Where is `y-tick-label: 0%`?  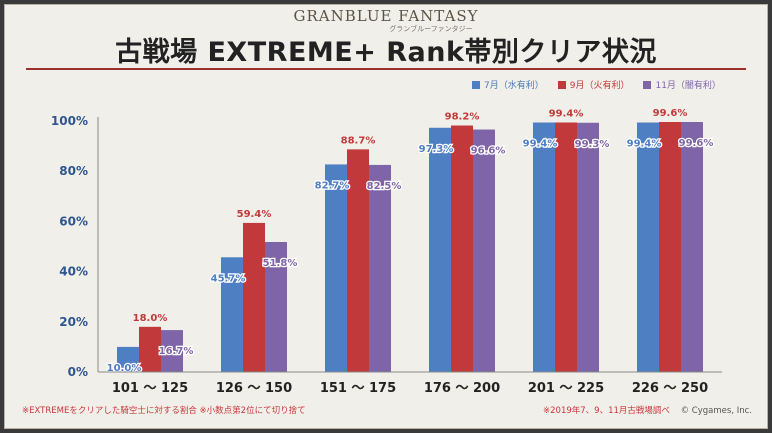
y-tick-label: 0% is located at coordinates (78, 372).